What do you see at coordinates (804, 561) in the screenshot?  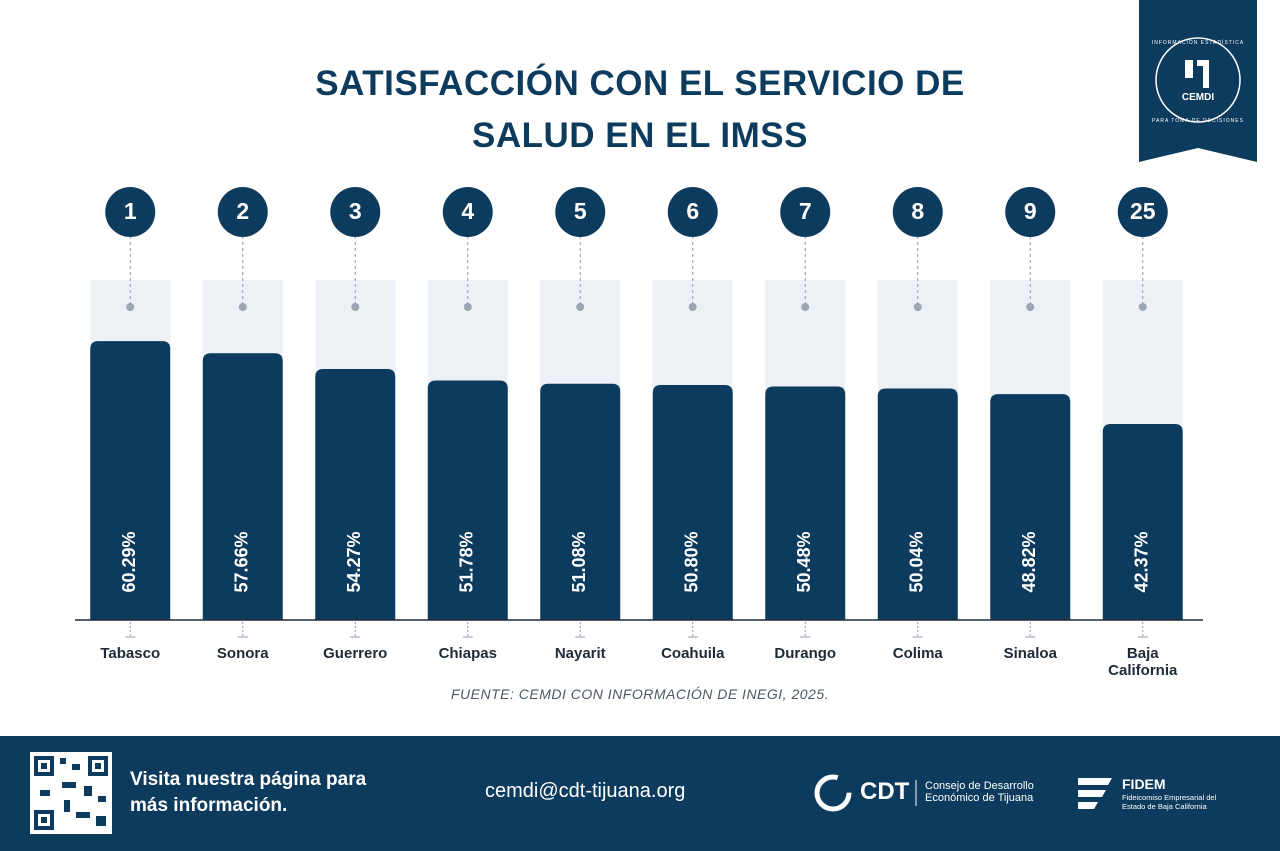 I see `value-label: 50.48%` at bounding box center [804, 561].